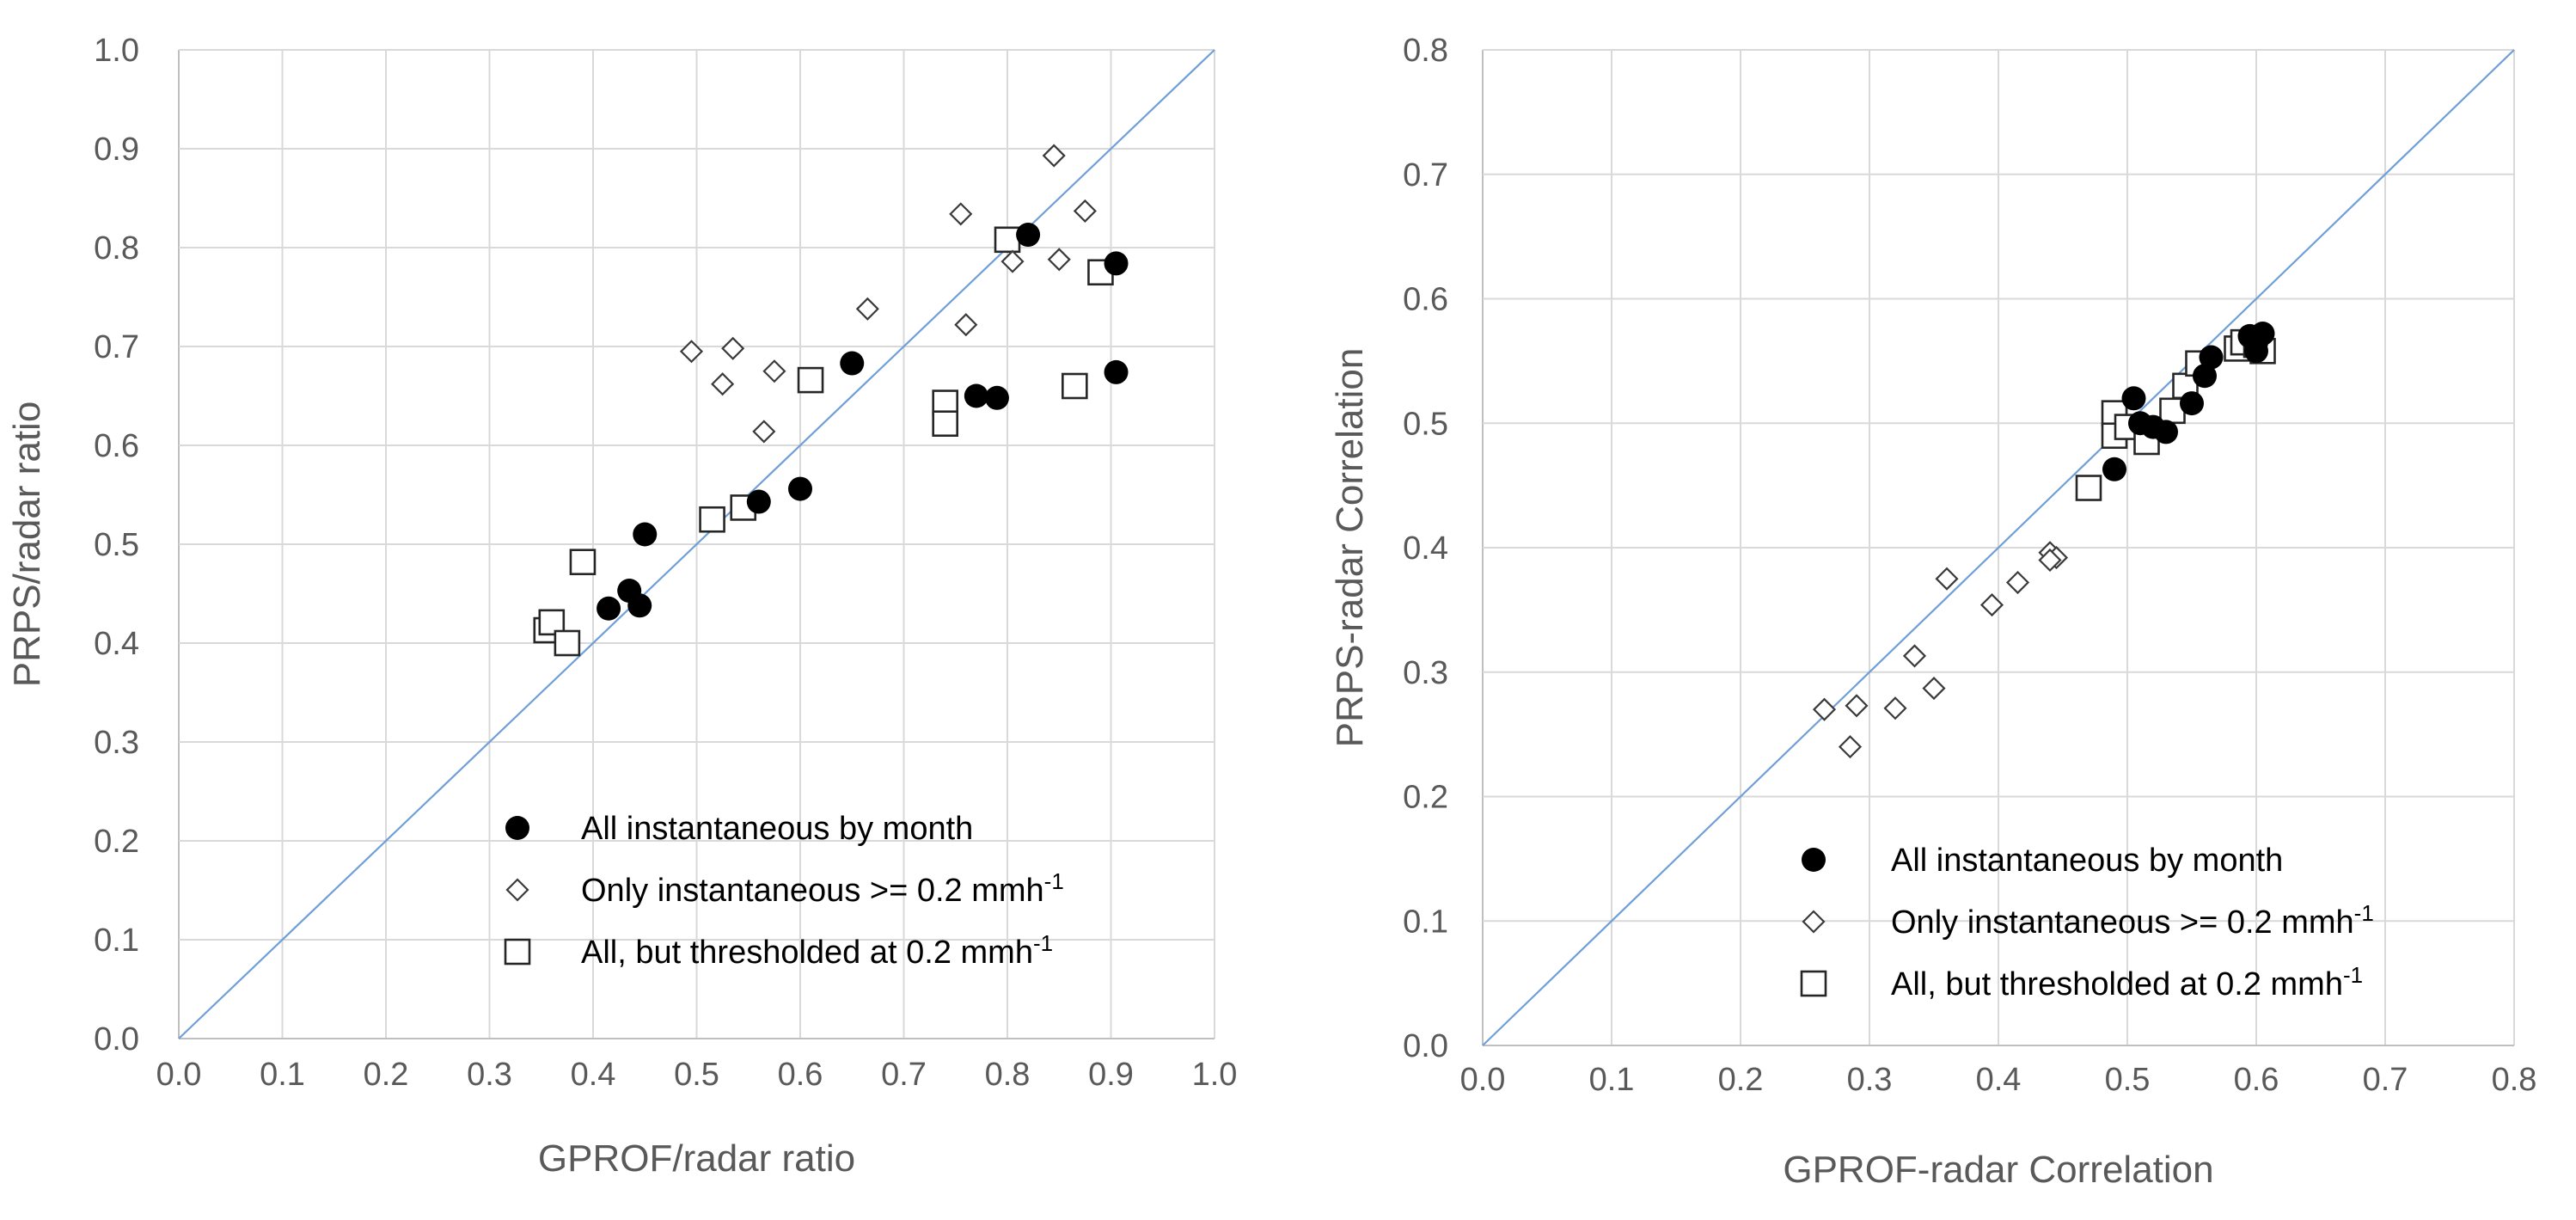 This screenshot has height=1220, width=2576. What do you see at coordinates (1425, 175) in the screenshot?
I see `y-tick-label: 0.7` at bounding box center [1425, 175].